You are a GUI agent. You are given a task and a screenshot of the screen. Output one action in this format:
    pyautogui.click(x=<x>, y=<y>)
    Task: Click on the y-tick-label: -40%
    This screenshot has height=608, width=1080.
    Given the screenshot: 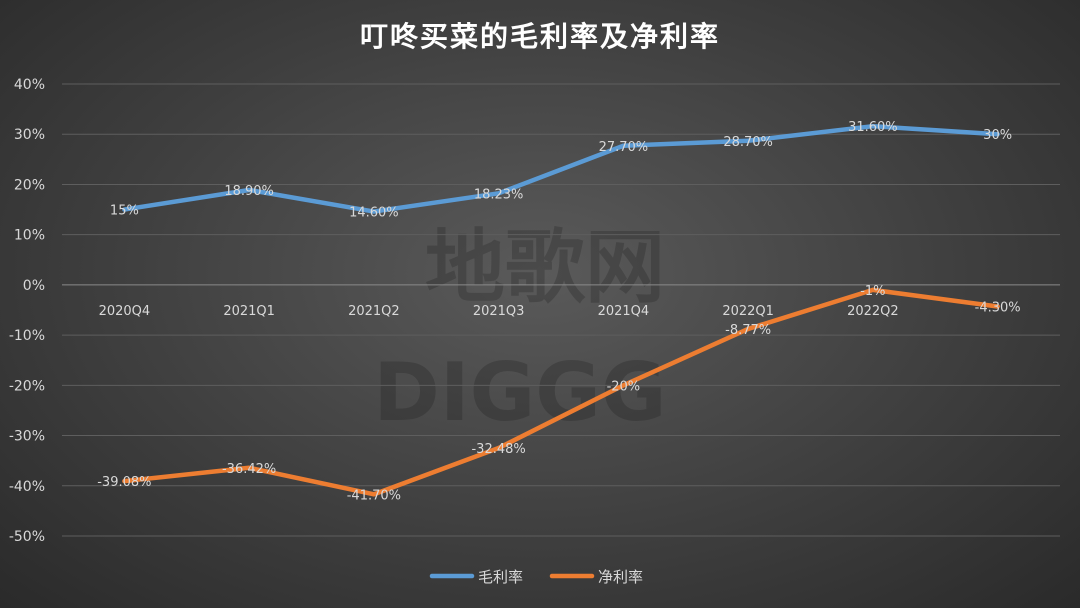 What is the action you would take?
    pyautogui.click(x=27, y=487)
    